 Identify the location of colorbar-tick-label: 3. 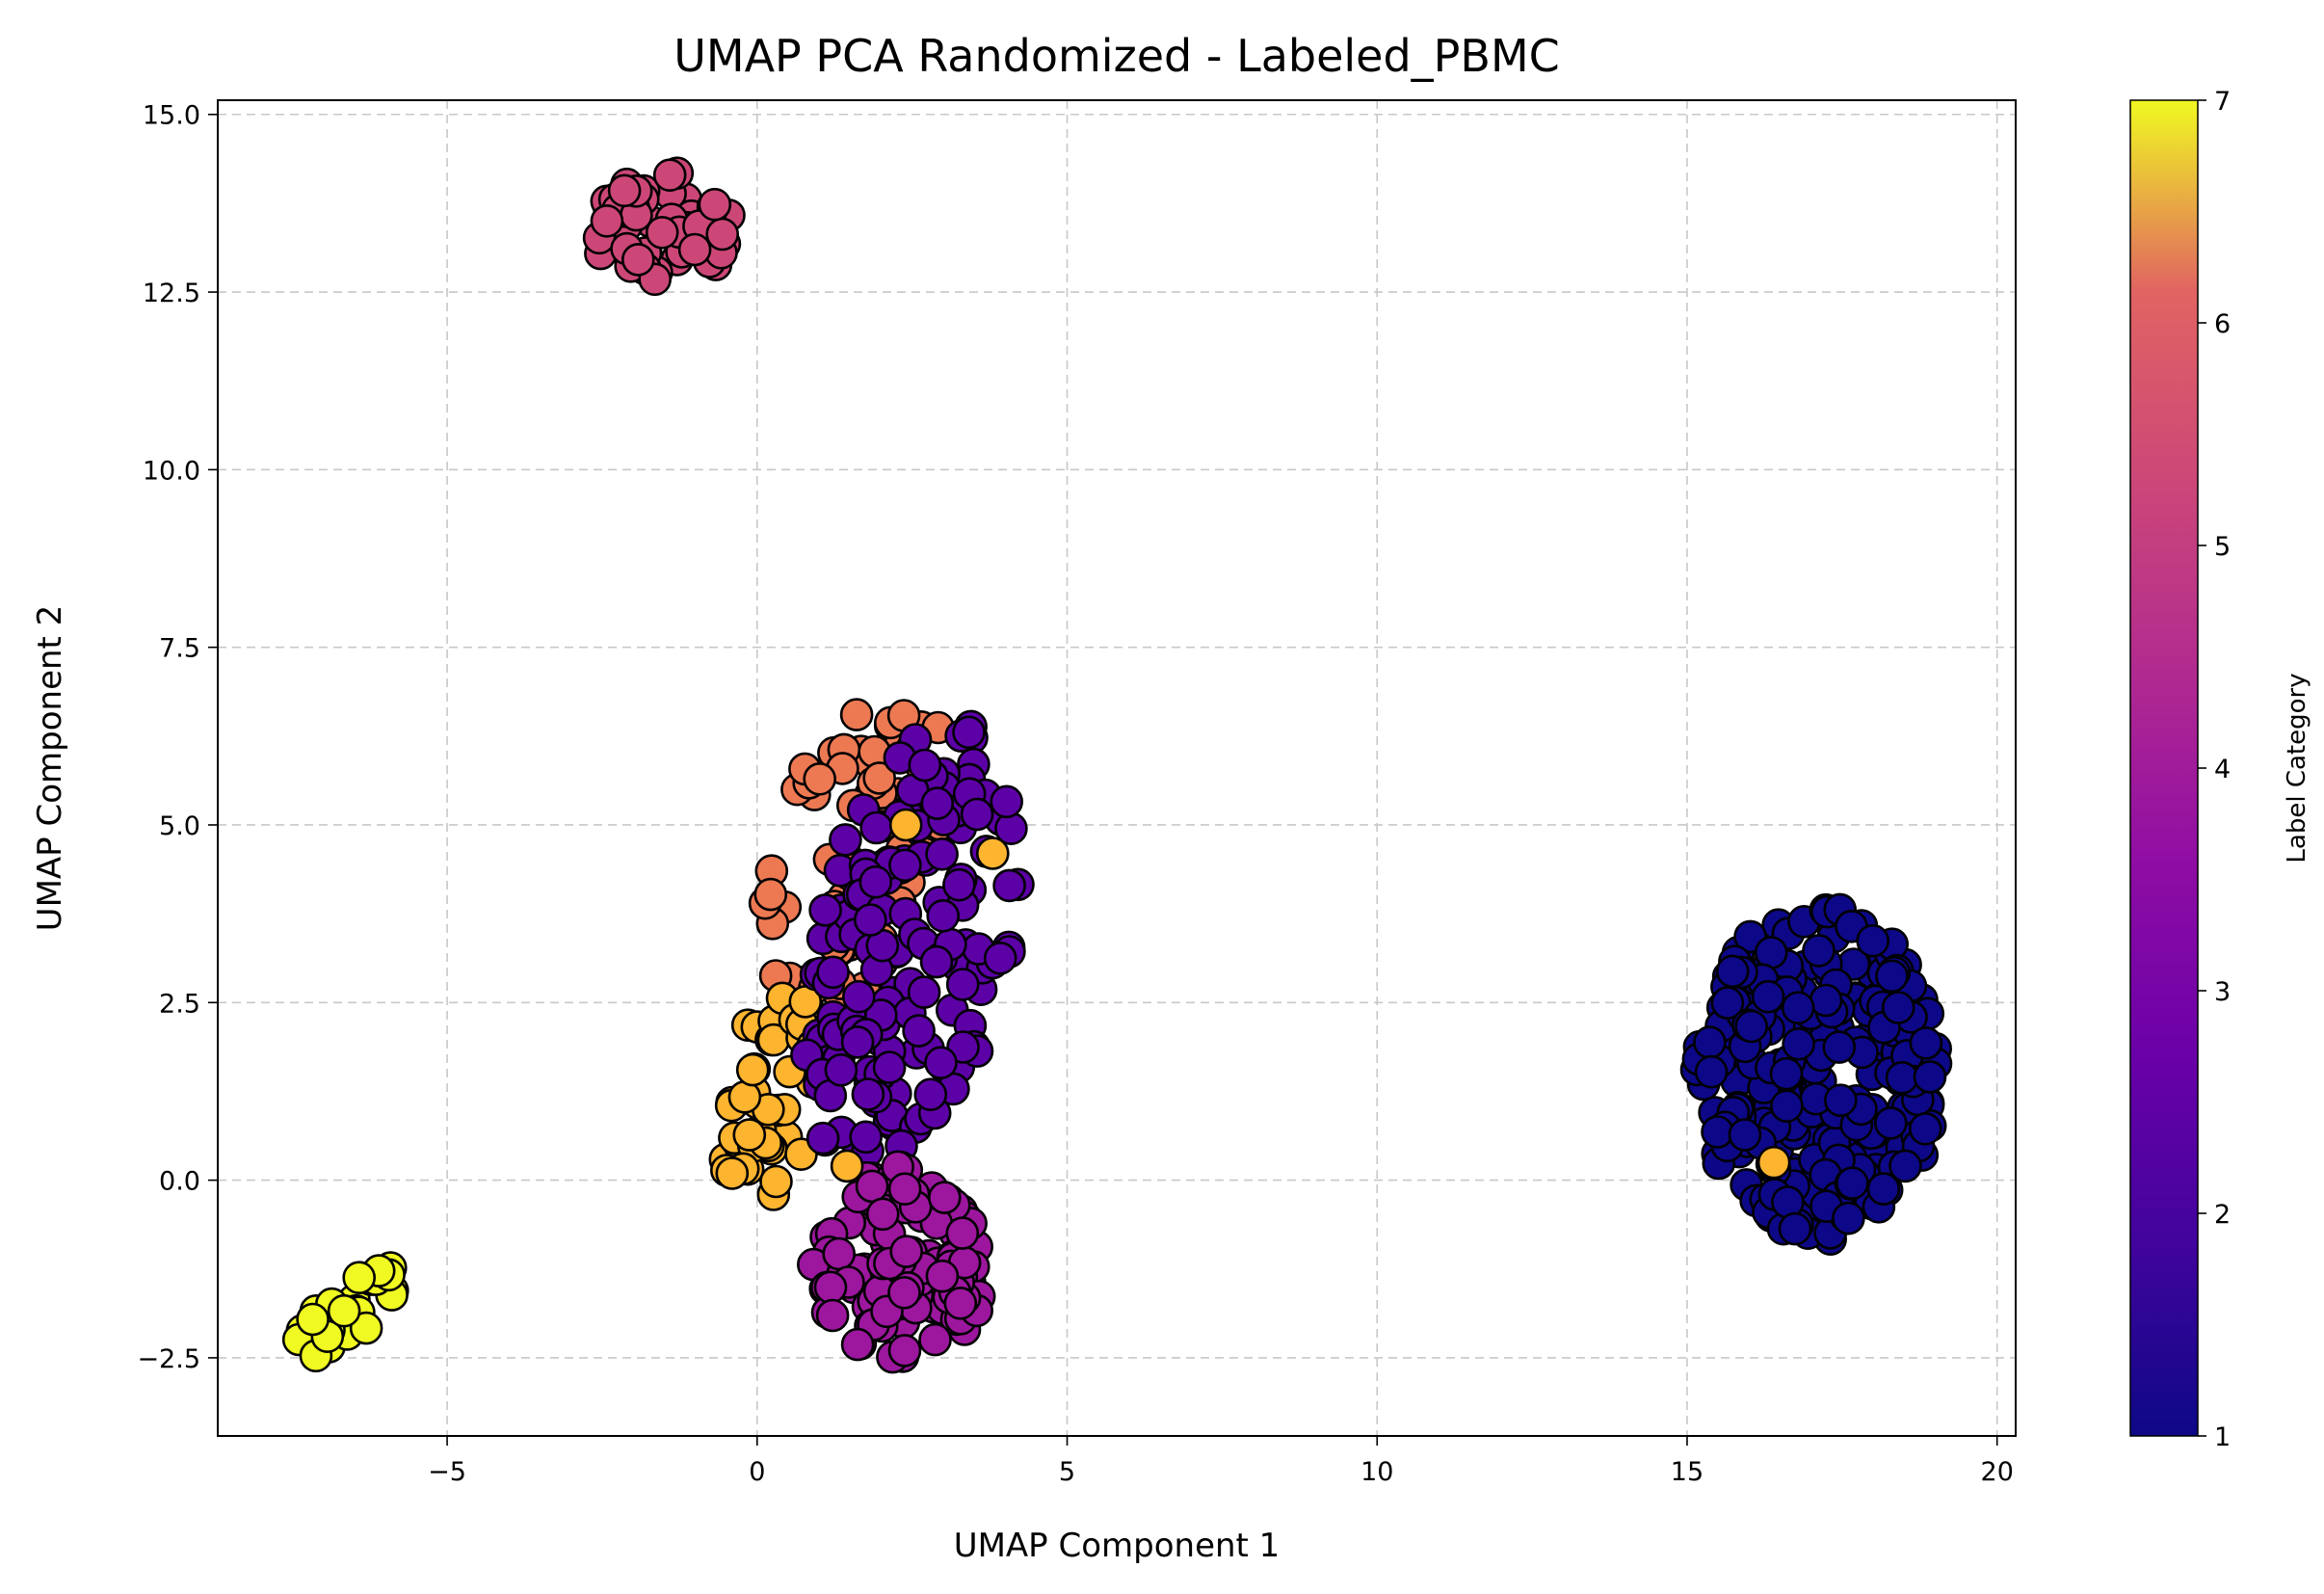
(2222, 992).